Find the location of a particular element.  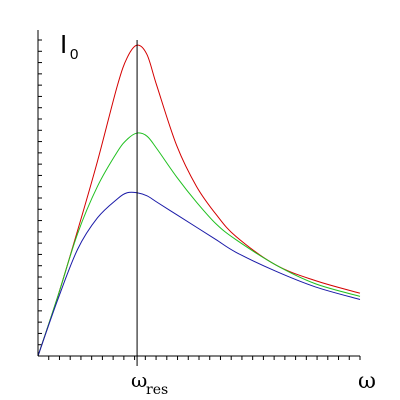

y-axis-label-sub: 0 is located at coordinates (74, 54).